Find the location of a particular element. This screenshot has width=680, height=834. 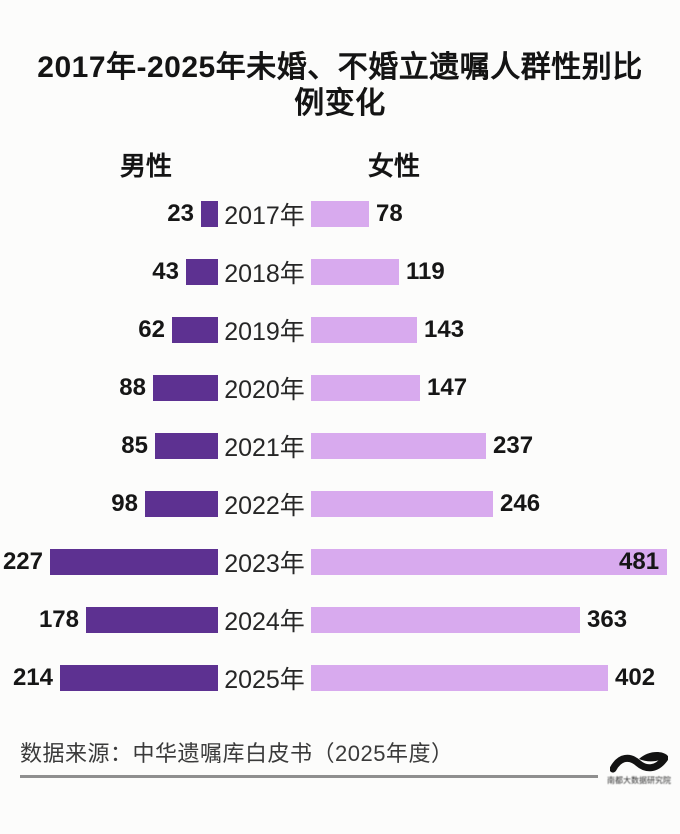

female-value-label: 402 is located at coordinates (635, 677).